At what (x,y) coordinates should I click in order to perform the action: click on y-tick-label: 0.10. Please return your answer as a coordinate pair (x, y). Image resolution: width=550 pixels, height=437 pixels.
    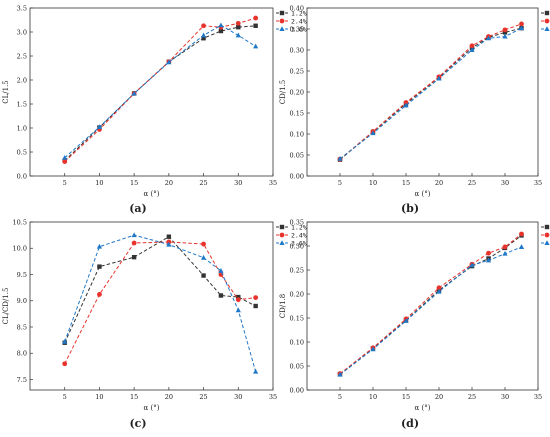
    Looking at the image, I should click on (297, 342).